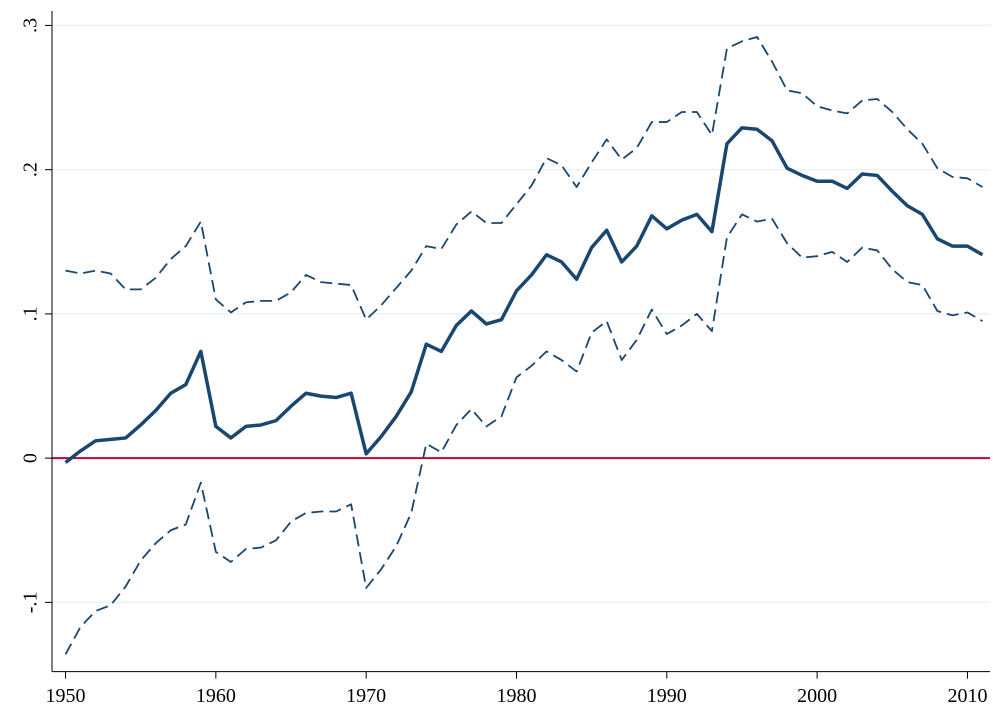 The image size is (993, 717). I want to click on y-tick-label: .1, so click(31, 313).